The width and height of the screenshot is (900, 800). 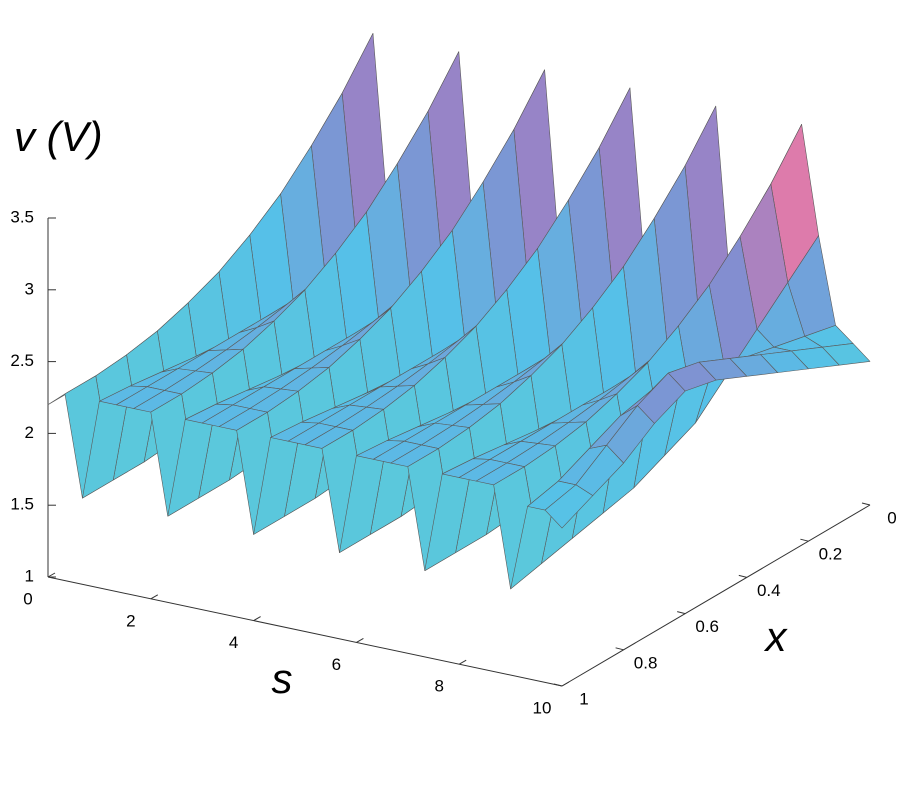 I want to click on z-tick-label: 1.5, so click(x=22, y=504).